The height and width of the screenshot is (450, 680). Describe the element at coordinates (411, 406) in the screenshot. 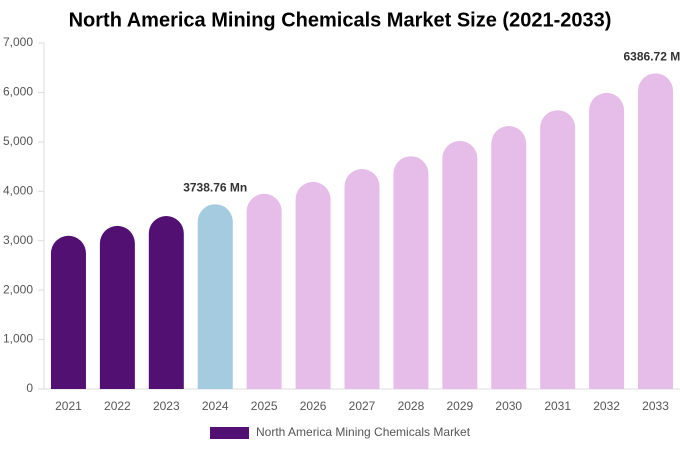

I see `x-tick-label: 2028` at that location.